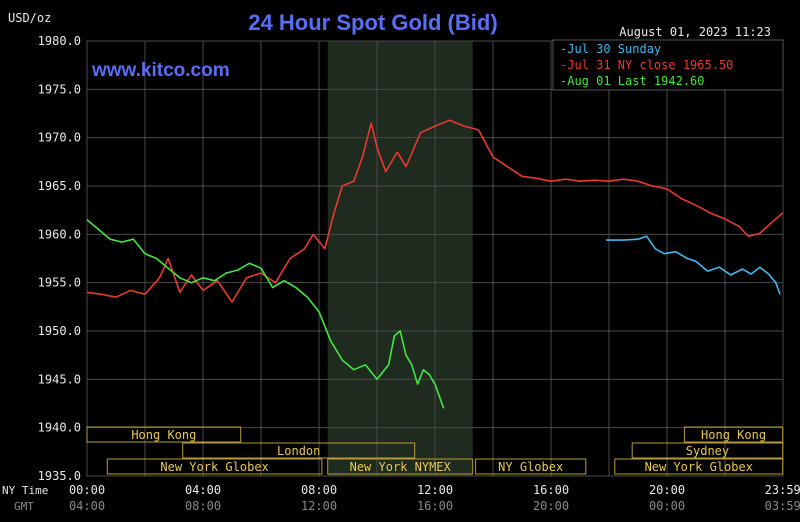 This screenshot has width=800, height=522. Describe the element at coordinates (29, 18) in the screenshot. I see `unit-label: USD/oz` at that location.